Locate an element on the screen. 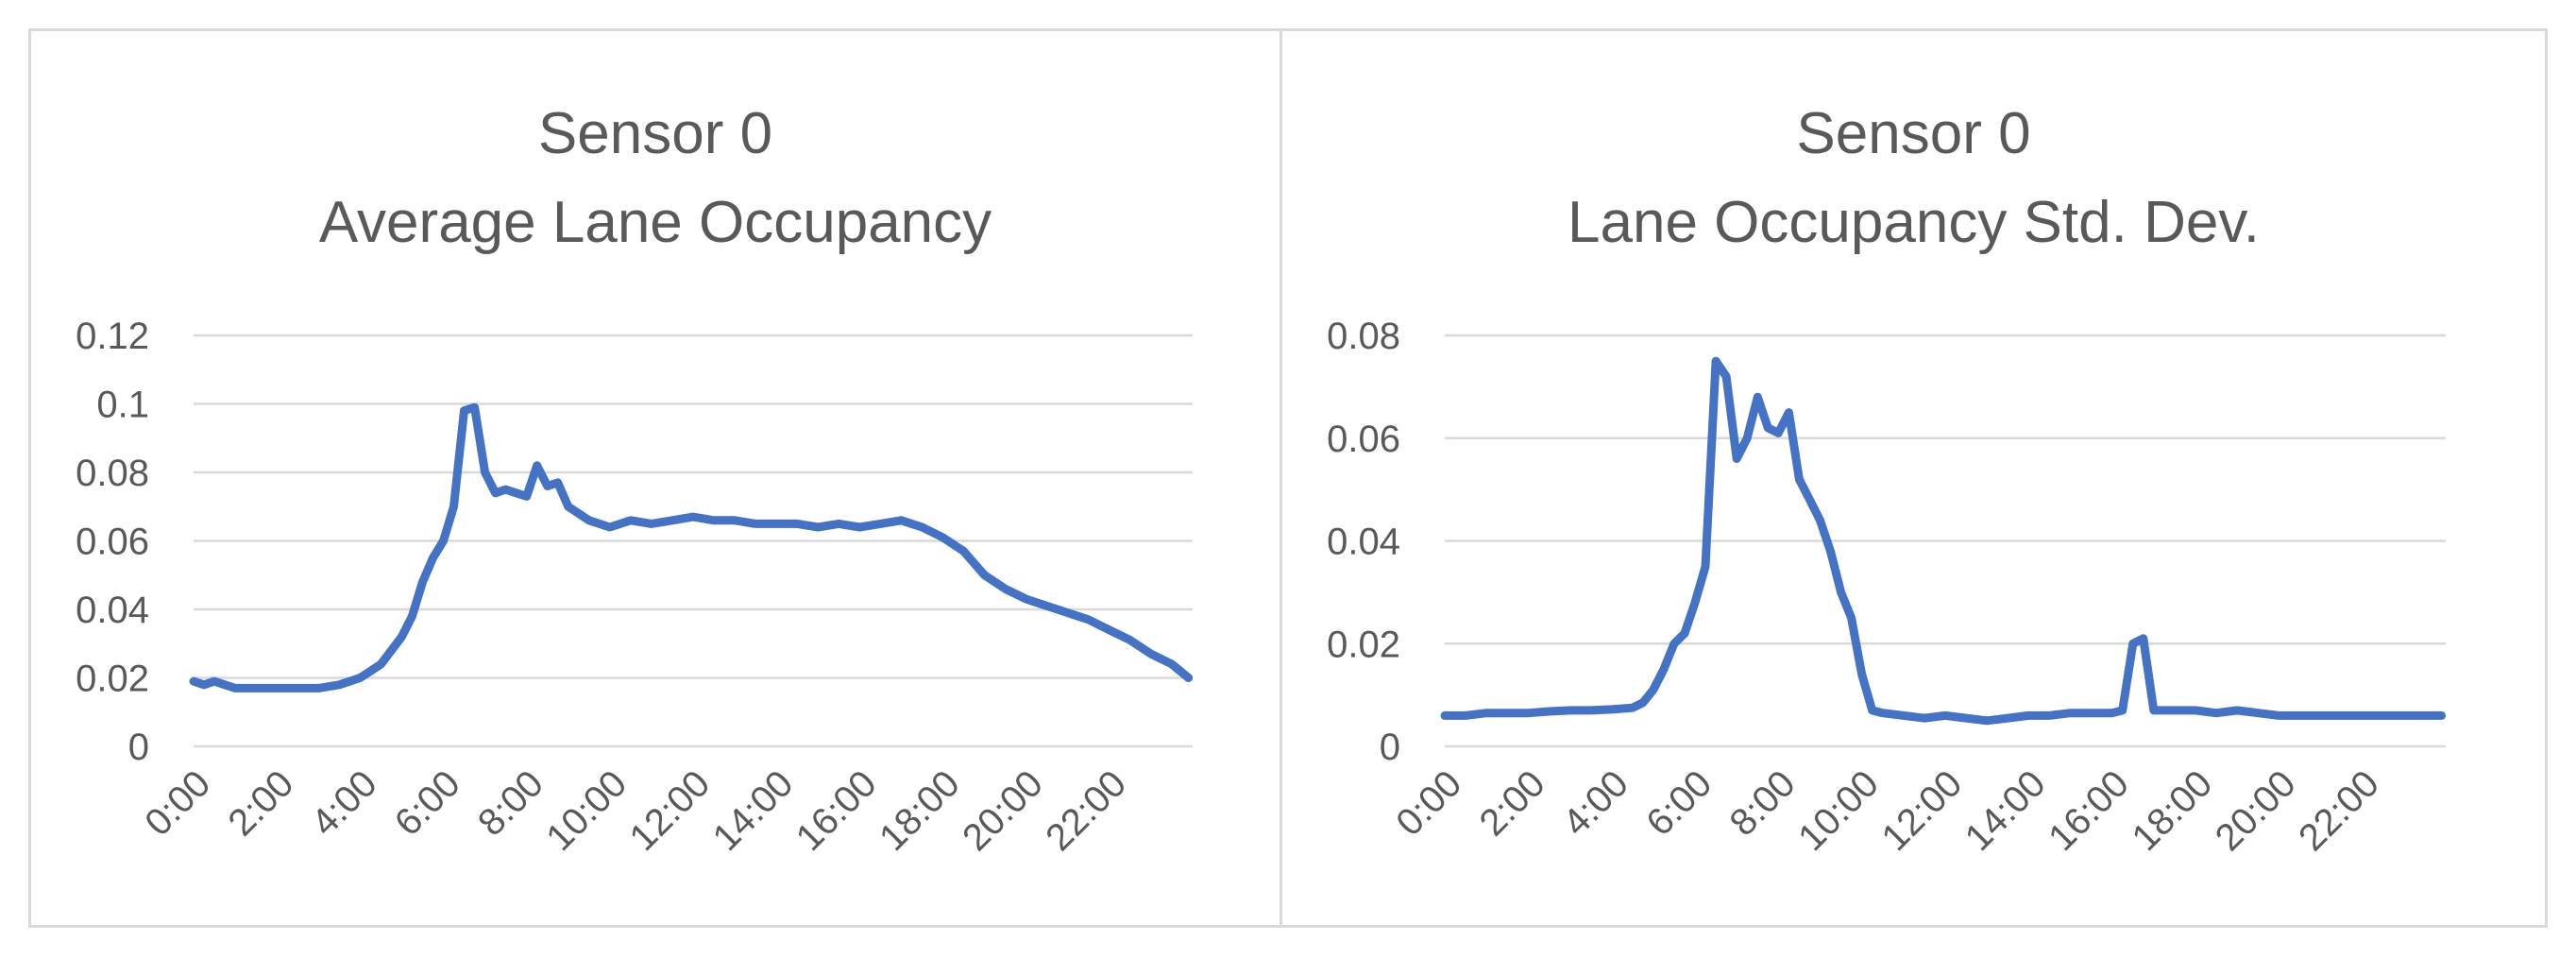 Image resolution: width=2576 pixels, height=958 pixels. chart-title: Sensor 0 Lane Occupancy Std. Dev. is located at coordinates (1913, 178).